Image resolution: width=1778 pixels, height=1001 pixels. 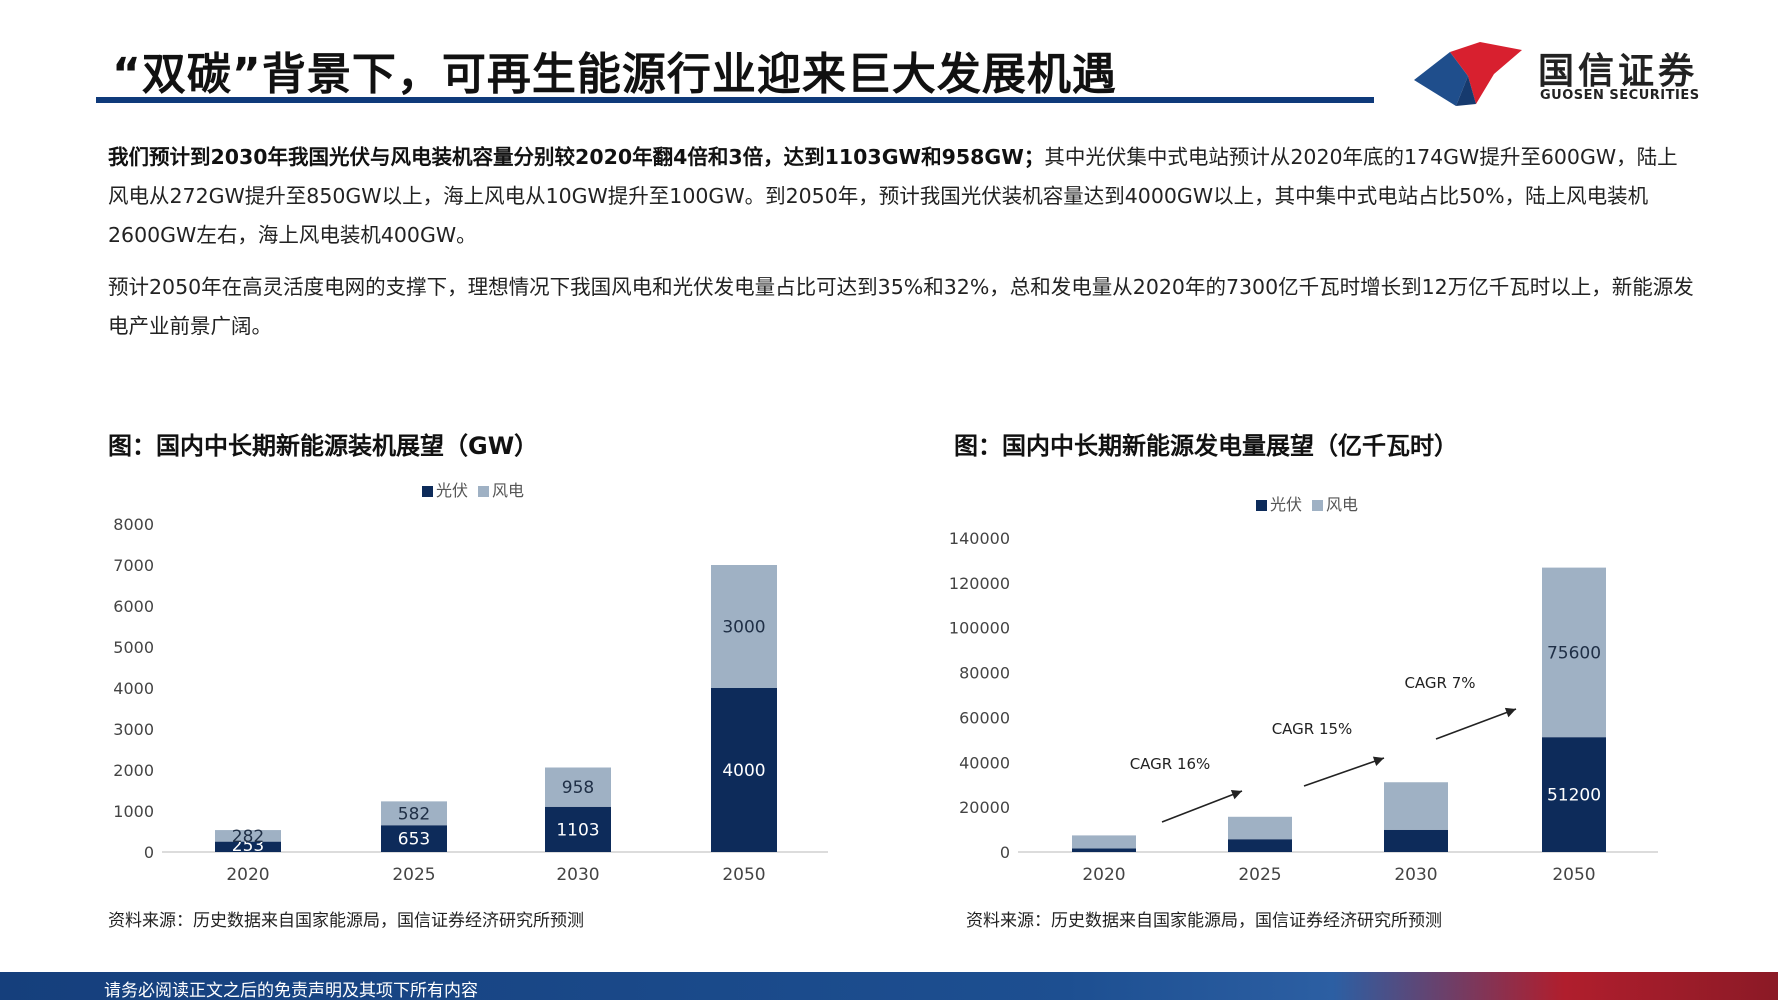 I want to click on chart-2-data-label: 51200, so click(x=1574, y=796).